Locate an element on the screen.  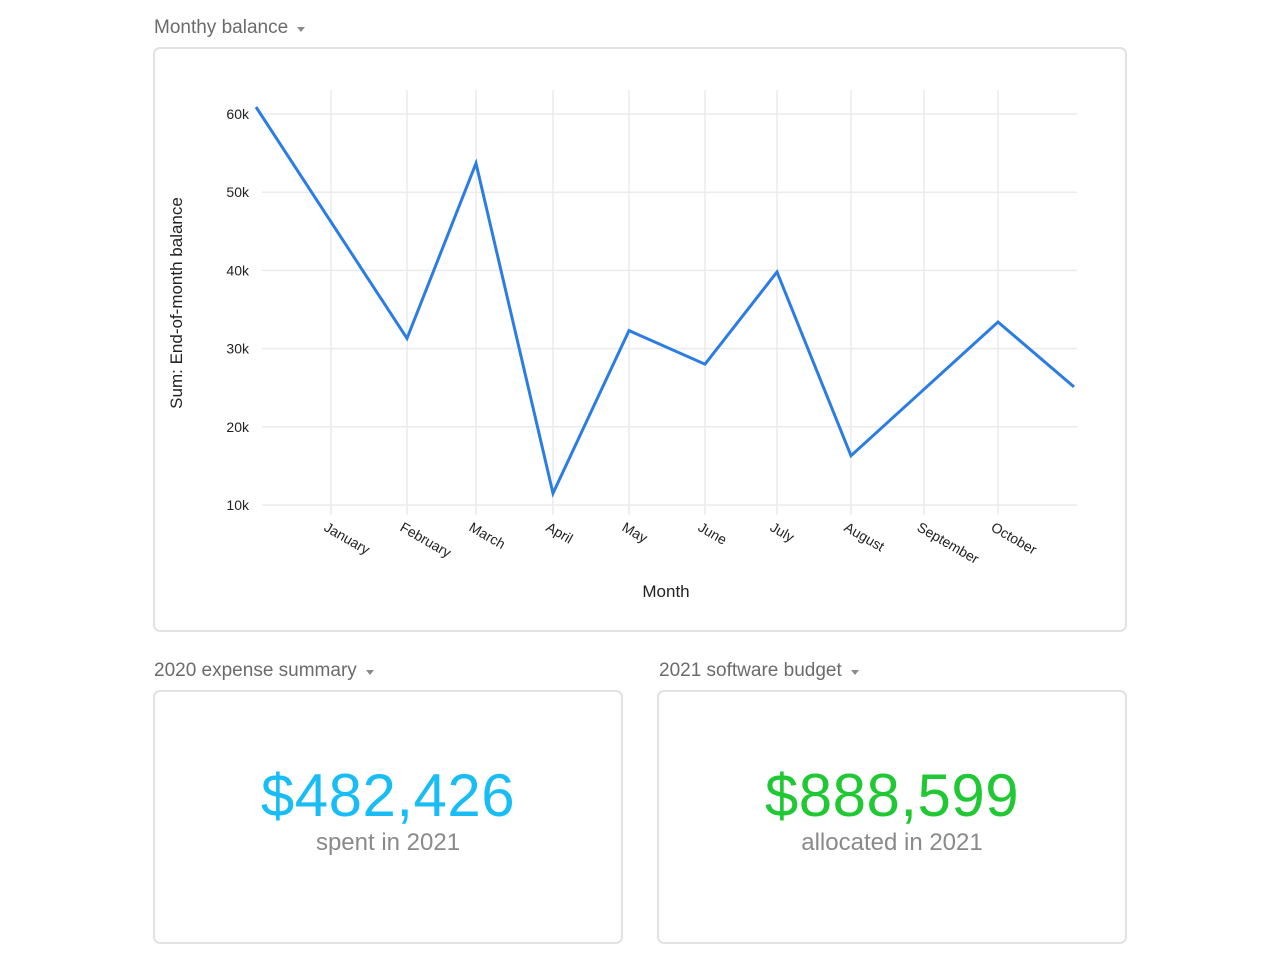
x-tick-label: March is located at coordinates (488, 535).